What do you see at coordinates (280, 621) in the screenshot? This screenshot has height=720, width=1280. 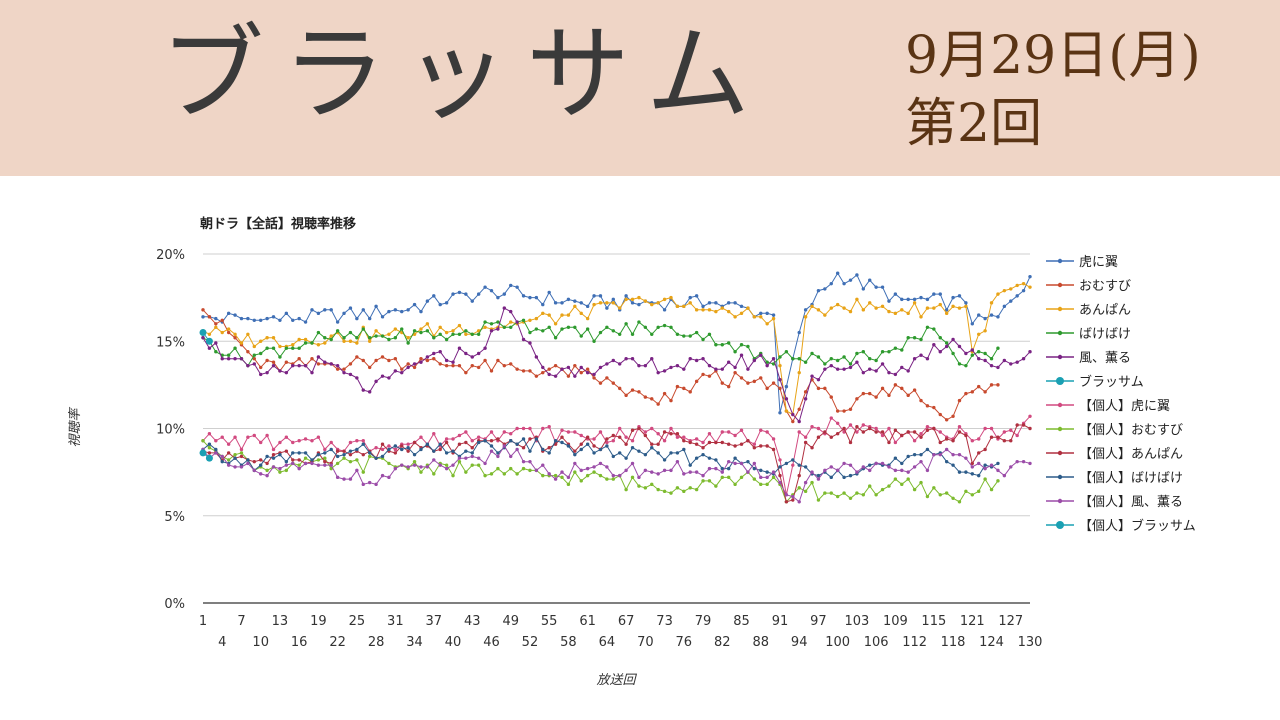 I see `x-tick-label: 13` at bounding box center [280, 621].